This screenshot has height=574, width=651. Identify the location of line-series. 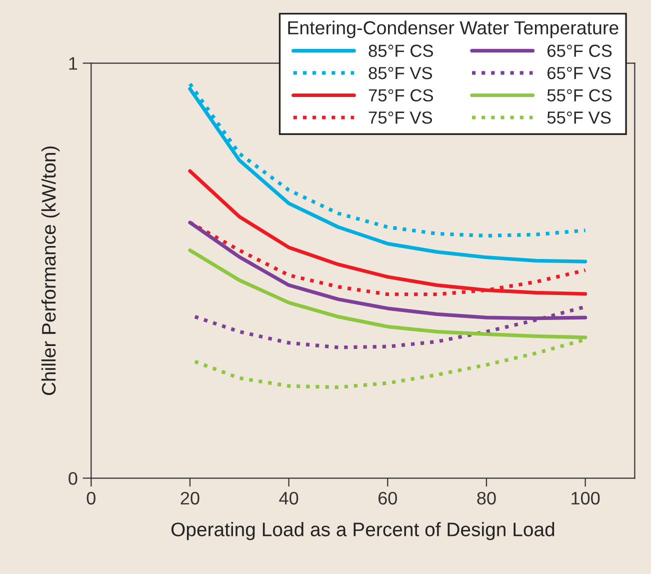
(388, 232).